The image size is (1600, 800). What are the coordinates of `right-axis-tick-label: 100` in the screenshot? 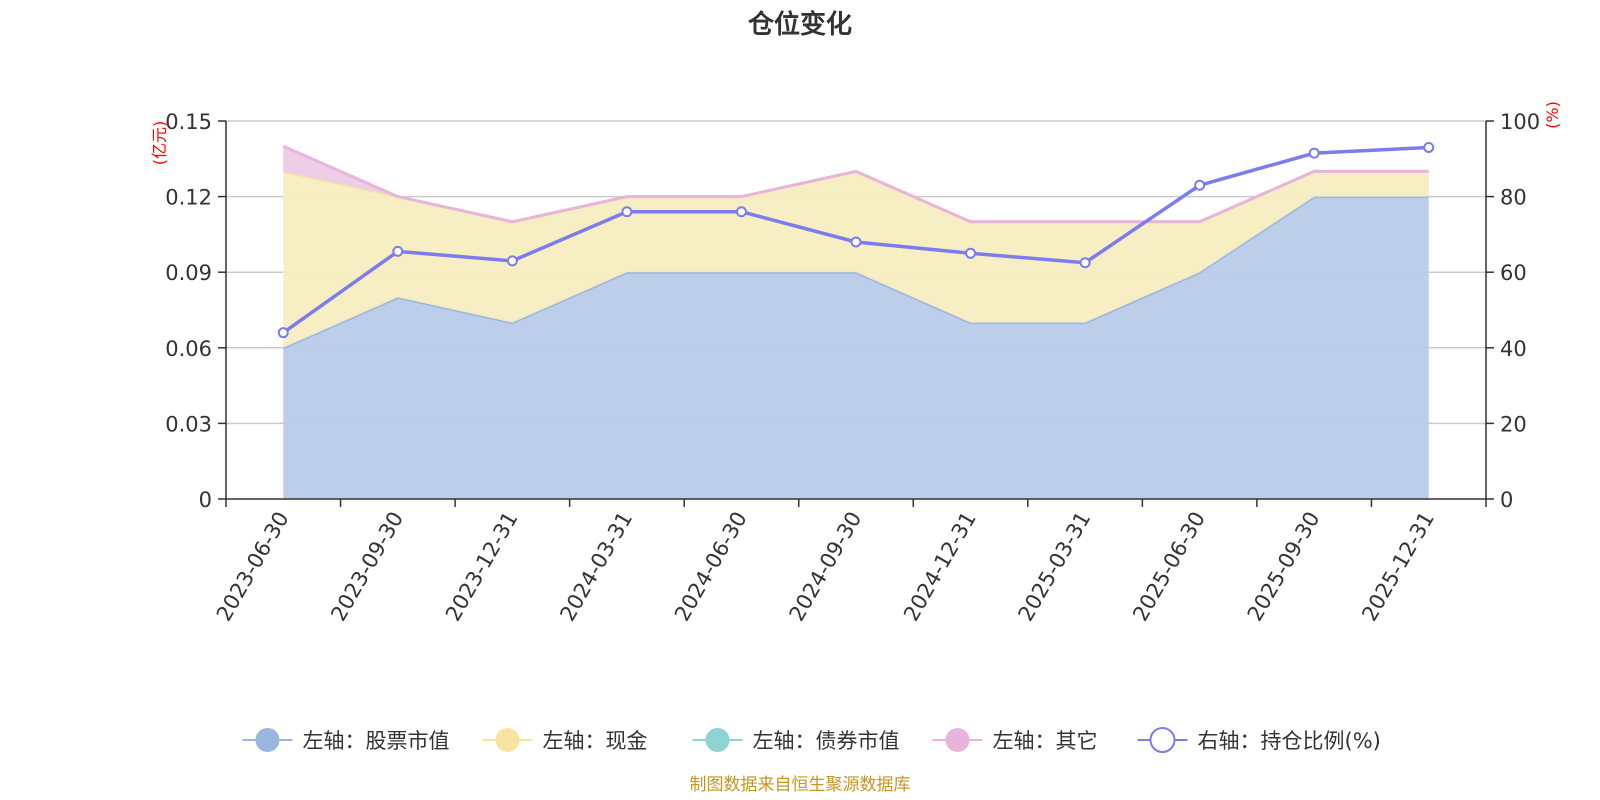 It's located at (1520, 122).